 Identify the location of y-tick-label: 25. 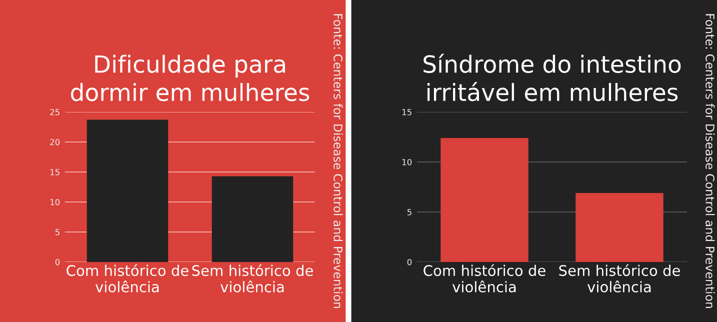
(55, 112).